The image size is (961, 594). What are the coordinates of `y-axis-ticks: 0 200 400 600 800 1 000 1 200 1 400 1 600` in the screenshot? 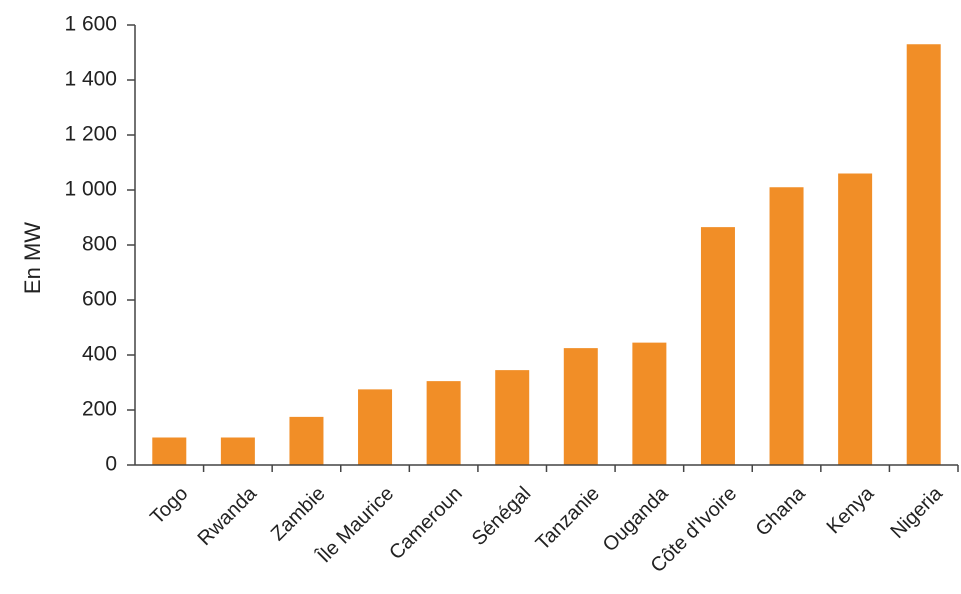 It's located at (99, 244).